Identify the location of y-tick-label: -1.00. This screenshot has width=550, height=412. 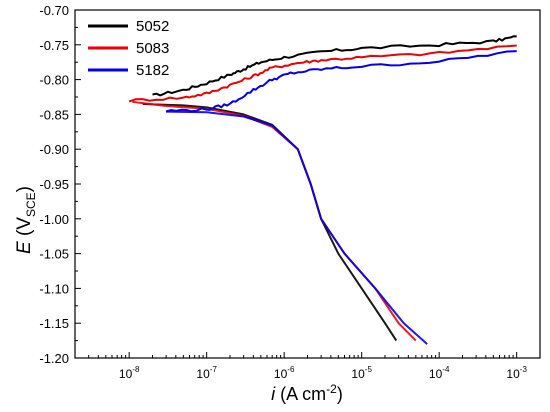
(54, 219).